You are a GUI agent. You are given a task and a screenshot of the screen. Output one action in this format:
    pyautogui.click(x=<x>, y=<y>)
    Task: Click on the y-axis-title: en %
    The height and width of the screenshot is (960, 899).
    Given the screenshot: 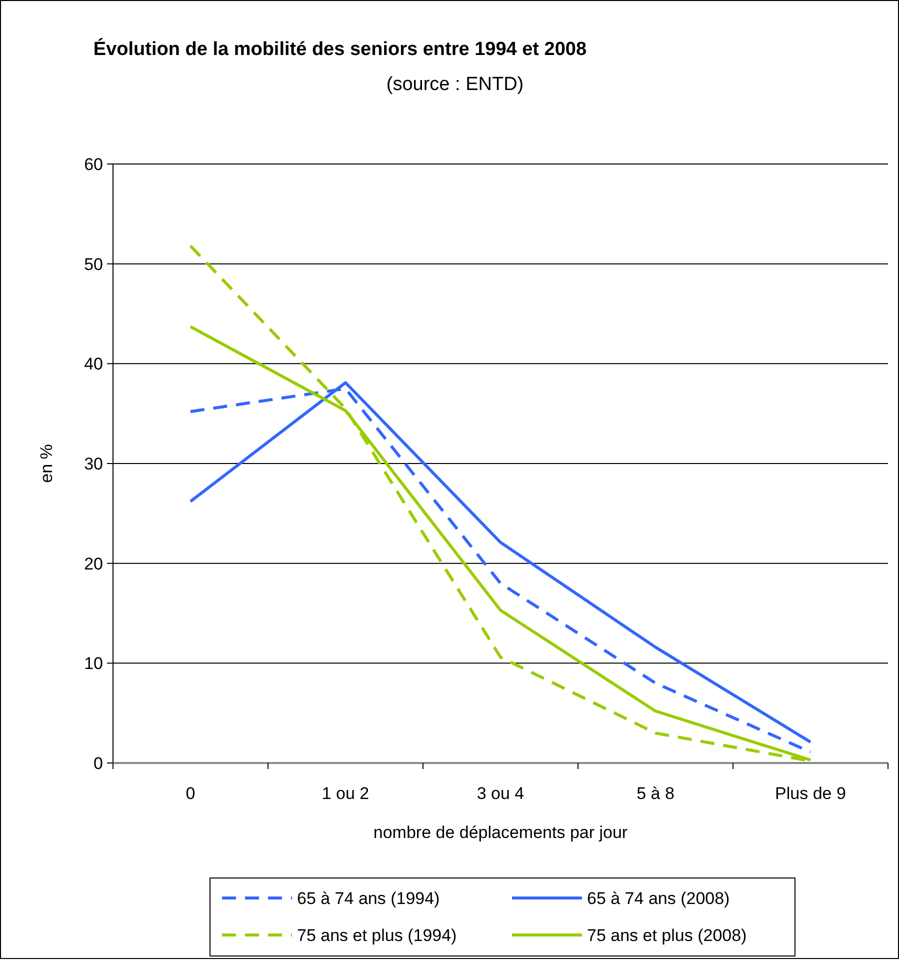 What is the action you would take?
    pyautogui.click(x=46, y=463)
    